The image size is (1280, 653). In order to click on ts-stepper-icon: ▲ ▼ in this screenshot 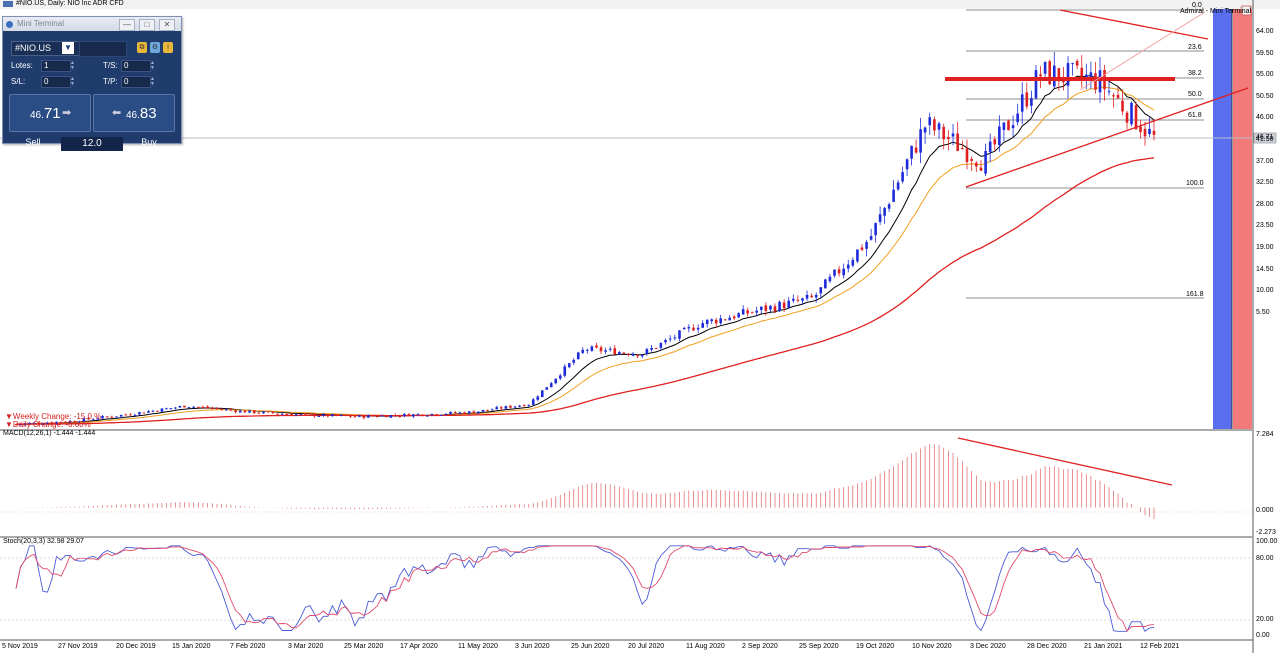, I will do `click(152, 65)`.